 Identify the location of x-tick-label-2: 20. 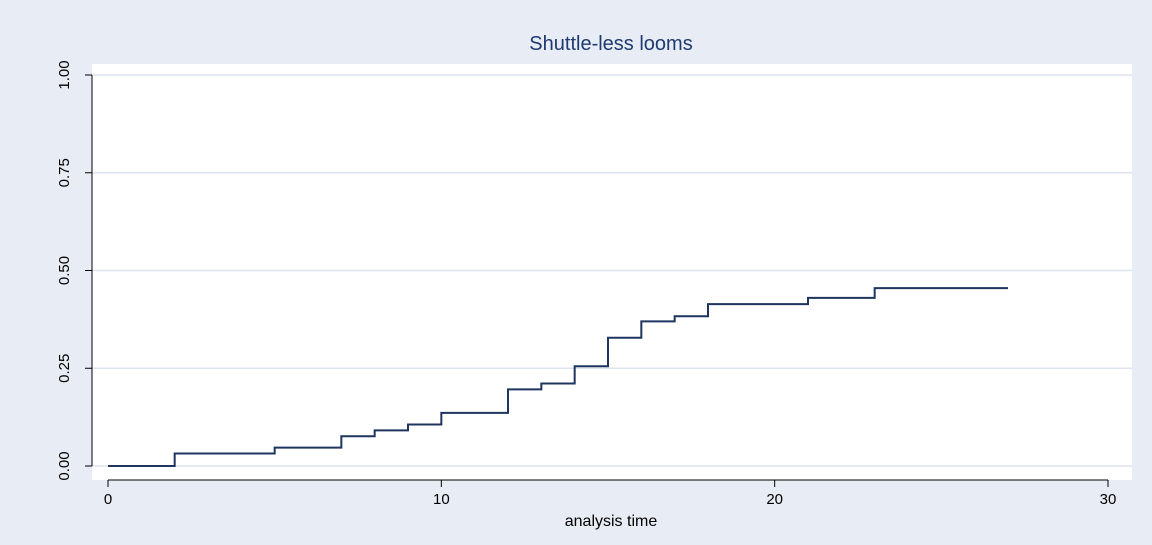
(774, 499).